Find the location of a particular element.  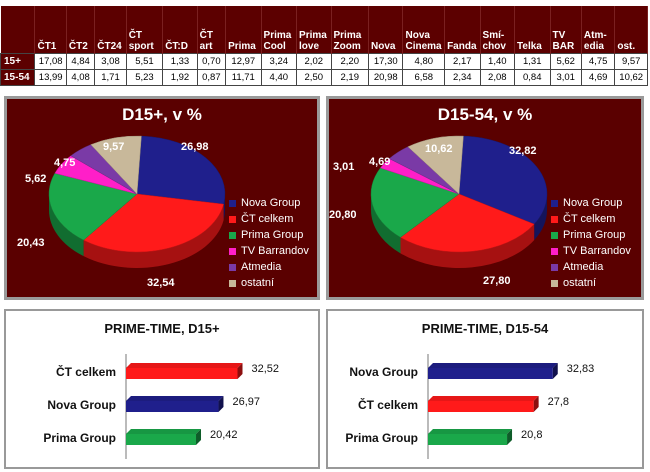

bar-category-label: ČT celkem is located at coordinates (85, 372).